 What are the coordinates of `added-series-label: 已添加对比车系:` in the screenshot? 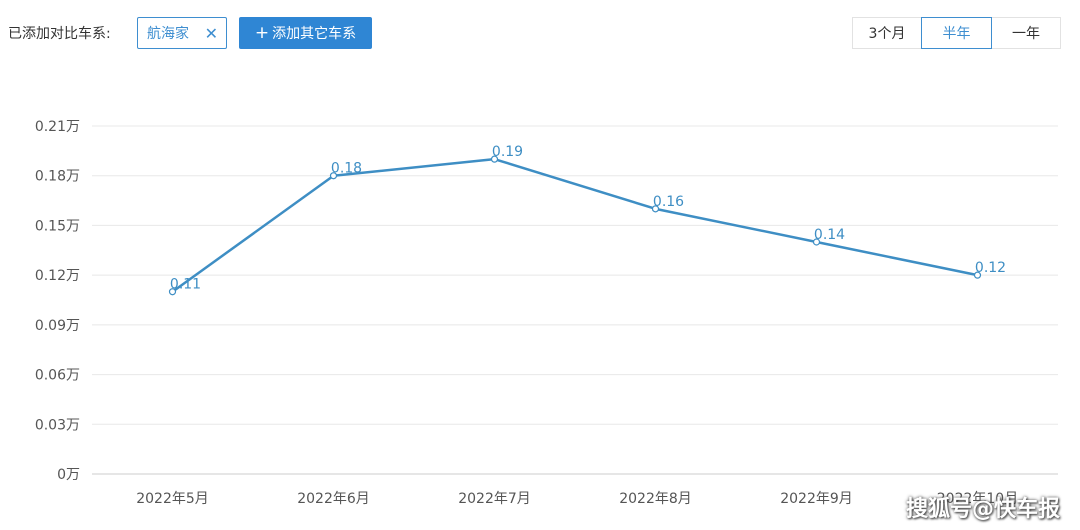 It's located at (59, 34).